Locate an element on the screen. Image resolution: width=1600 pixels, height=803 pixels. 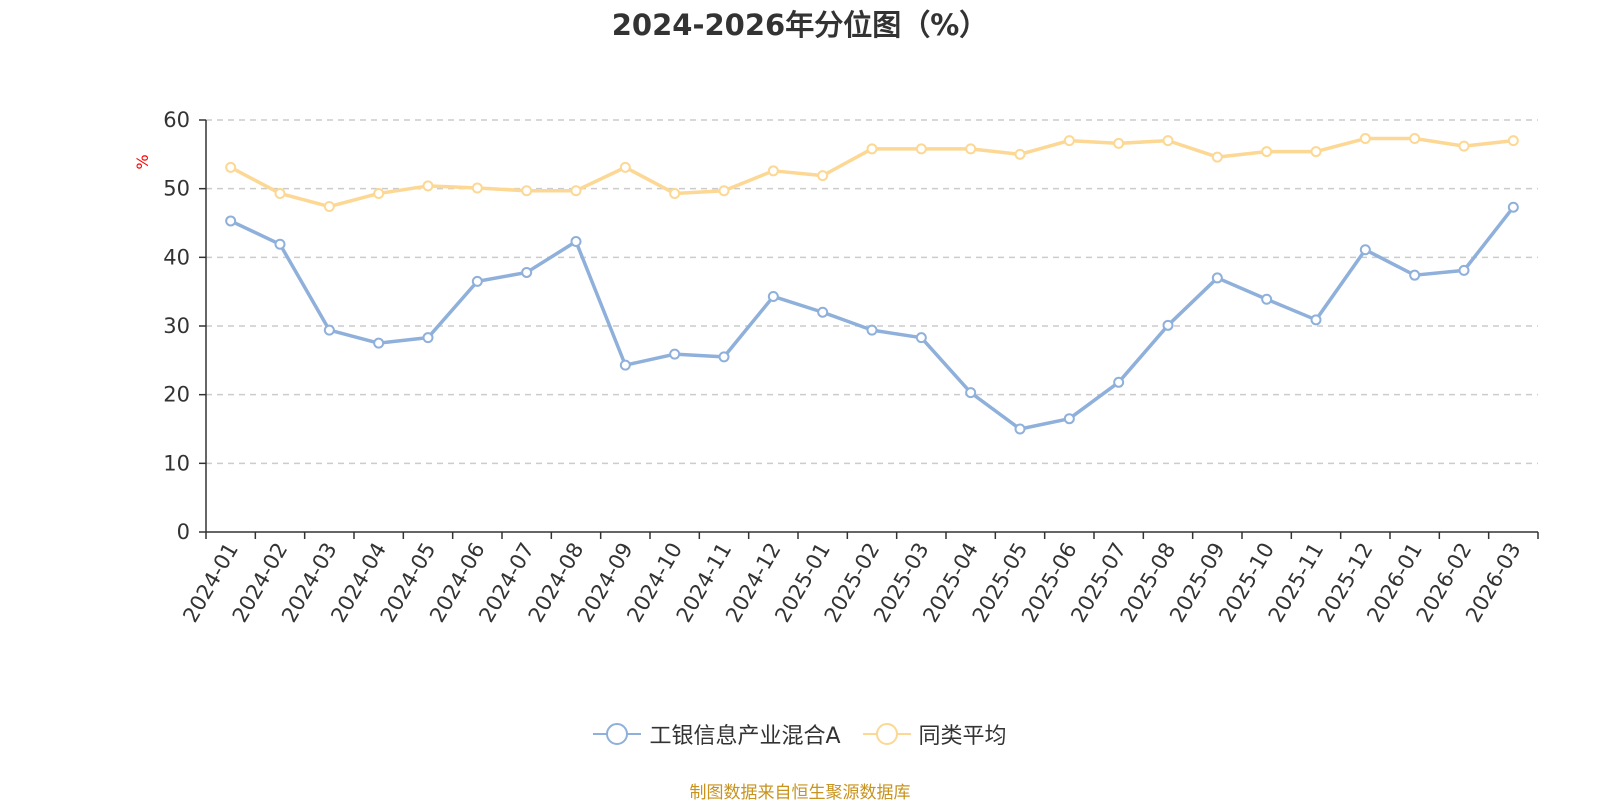
y-axis-unit-label: % is located at coordinates (142, 161).